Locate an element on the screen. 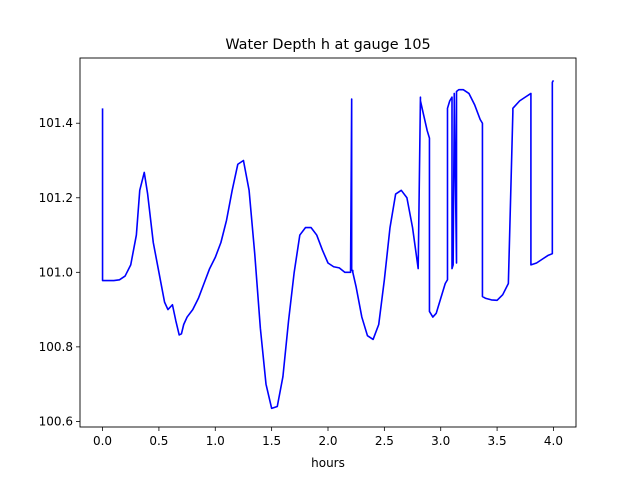 Image resolution: width=640 pixels, height=480 pixels. y-tick-label: 101.0 is located at coordinates (56, 272).